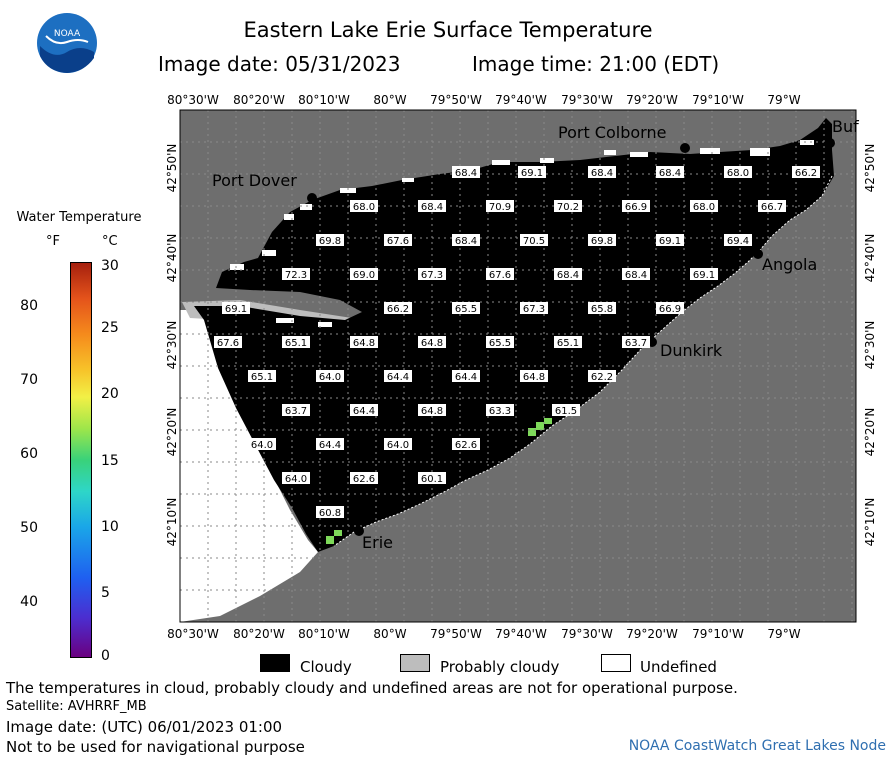 This screenshot has width=896, height=763. I want to click on temperature-reading: 62.6, so click(466, 444).